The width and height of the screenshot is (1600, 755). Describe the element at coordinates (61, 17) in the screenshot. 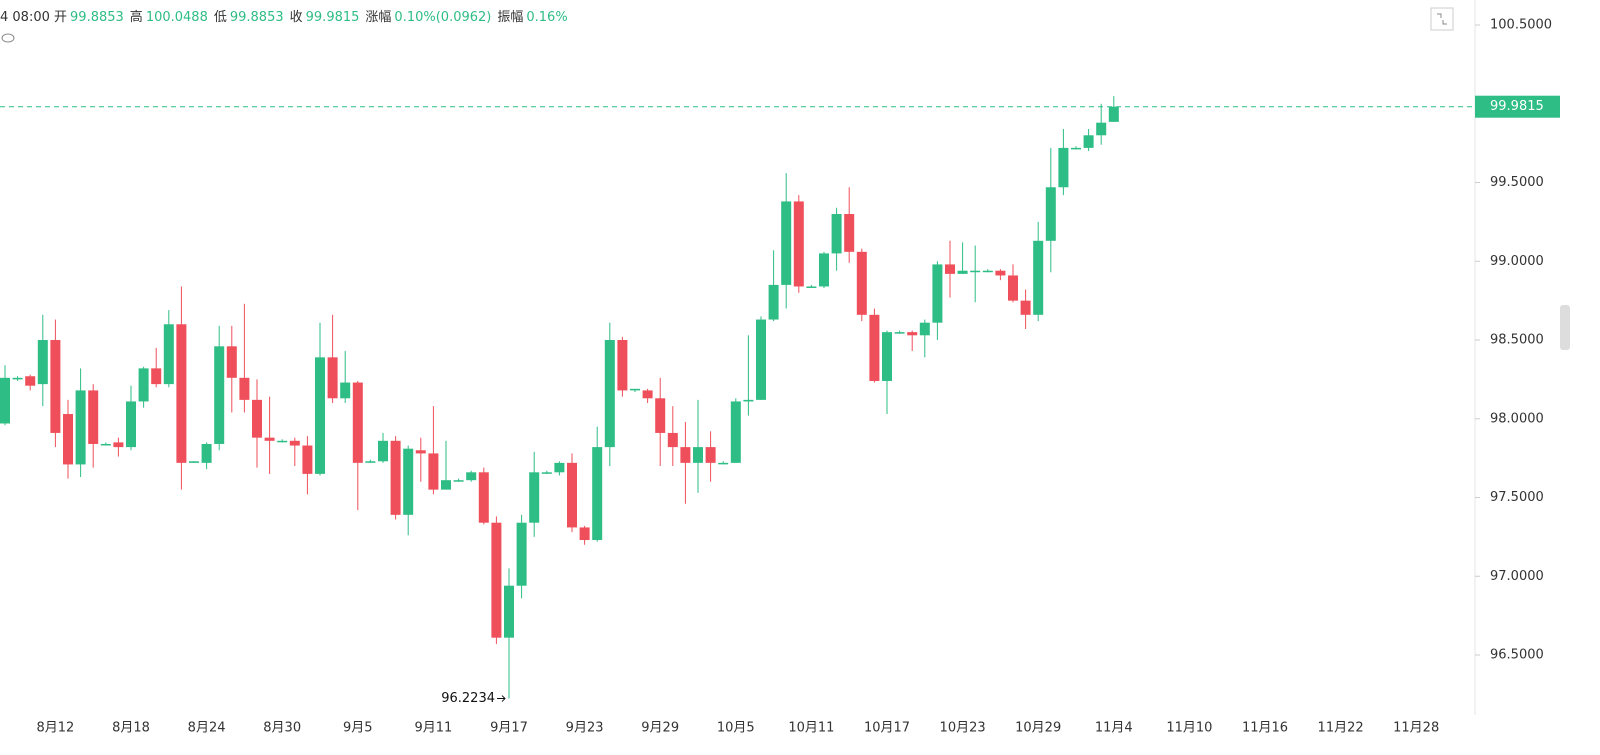

I see `info-label: 开` at that location.